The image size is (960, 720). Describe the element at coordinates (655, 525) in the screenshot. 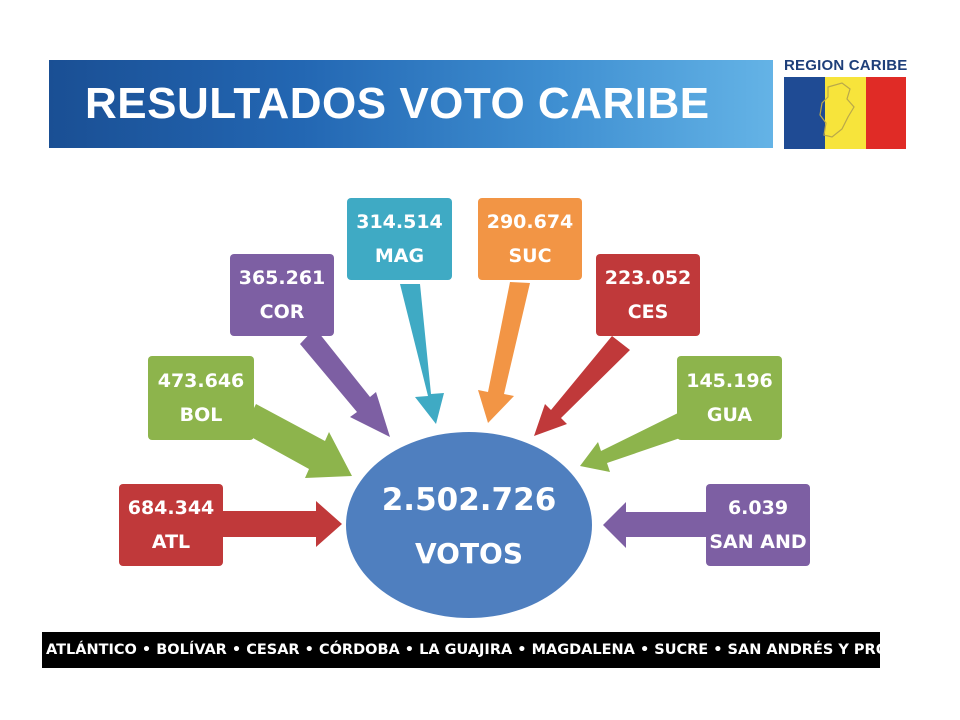

I see `arrow-san` at that location.